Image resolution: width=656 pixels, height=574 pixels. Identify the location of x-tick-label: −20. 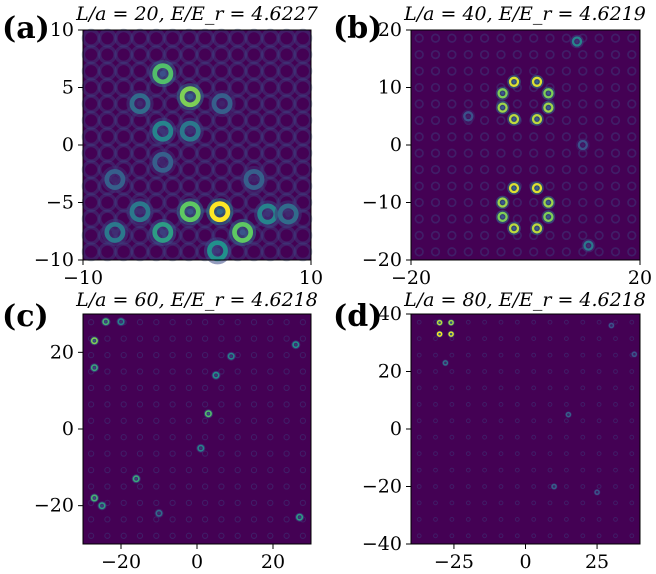
(411, 278).